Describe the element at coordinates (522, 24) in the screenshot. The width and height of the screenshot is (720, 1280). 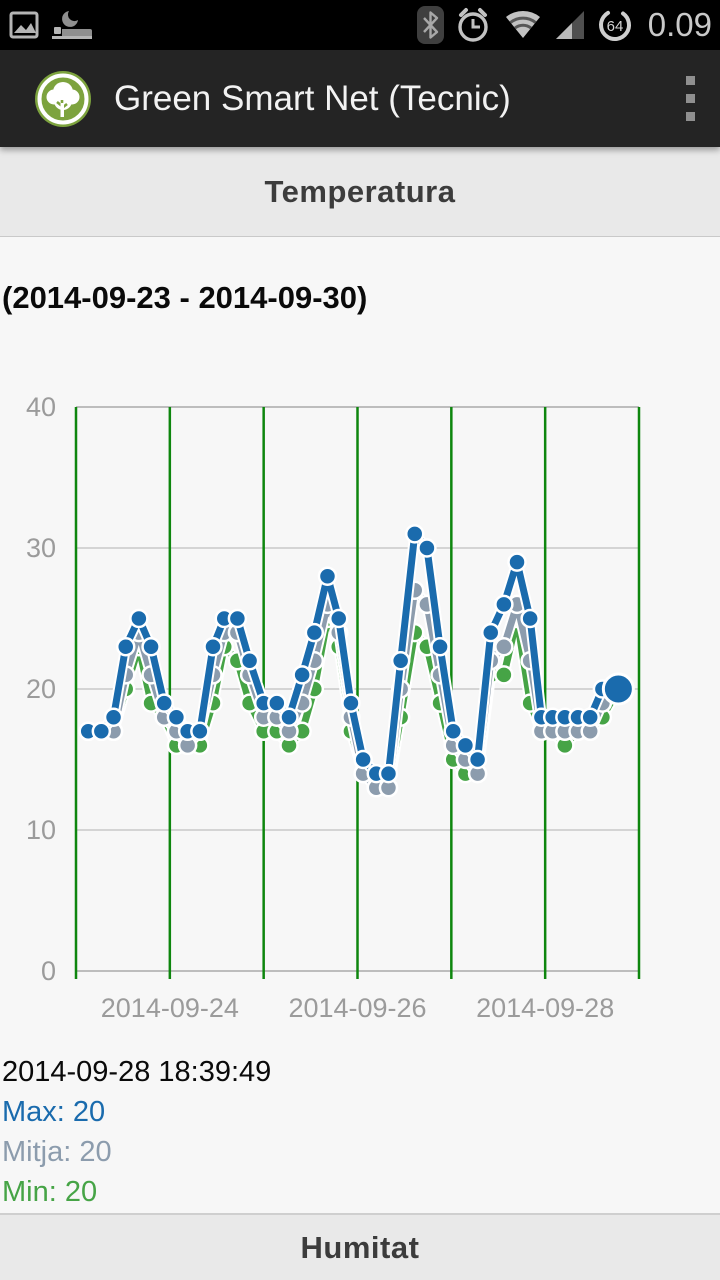
I see `wifi-icon` at that location.